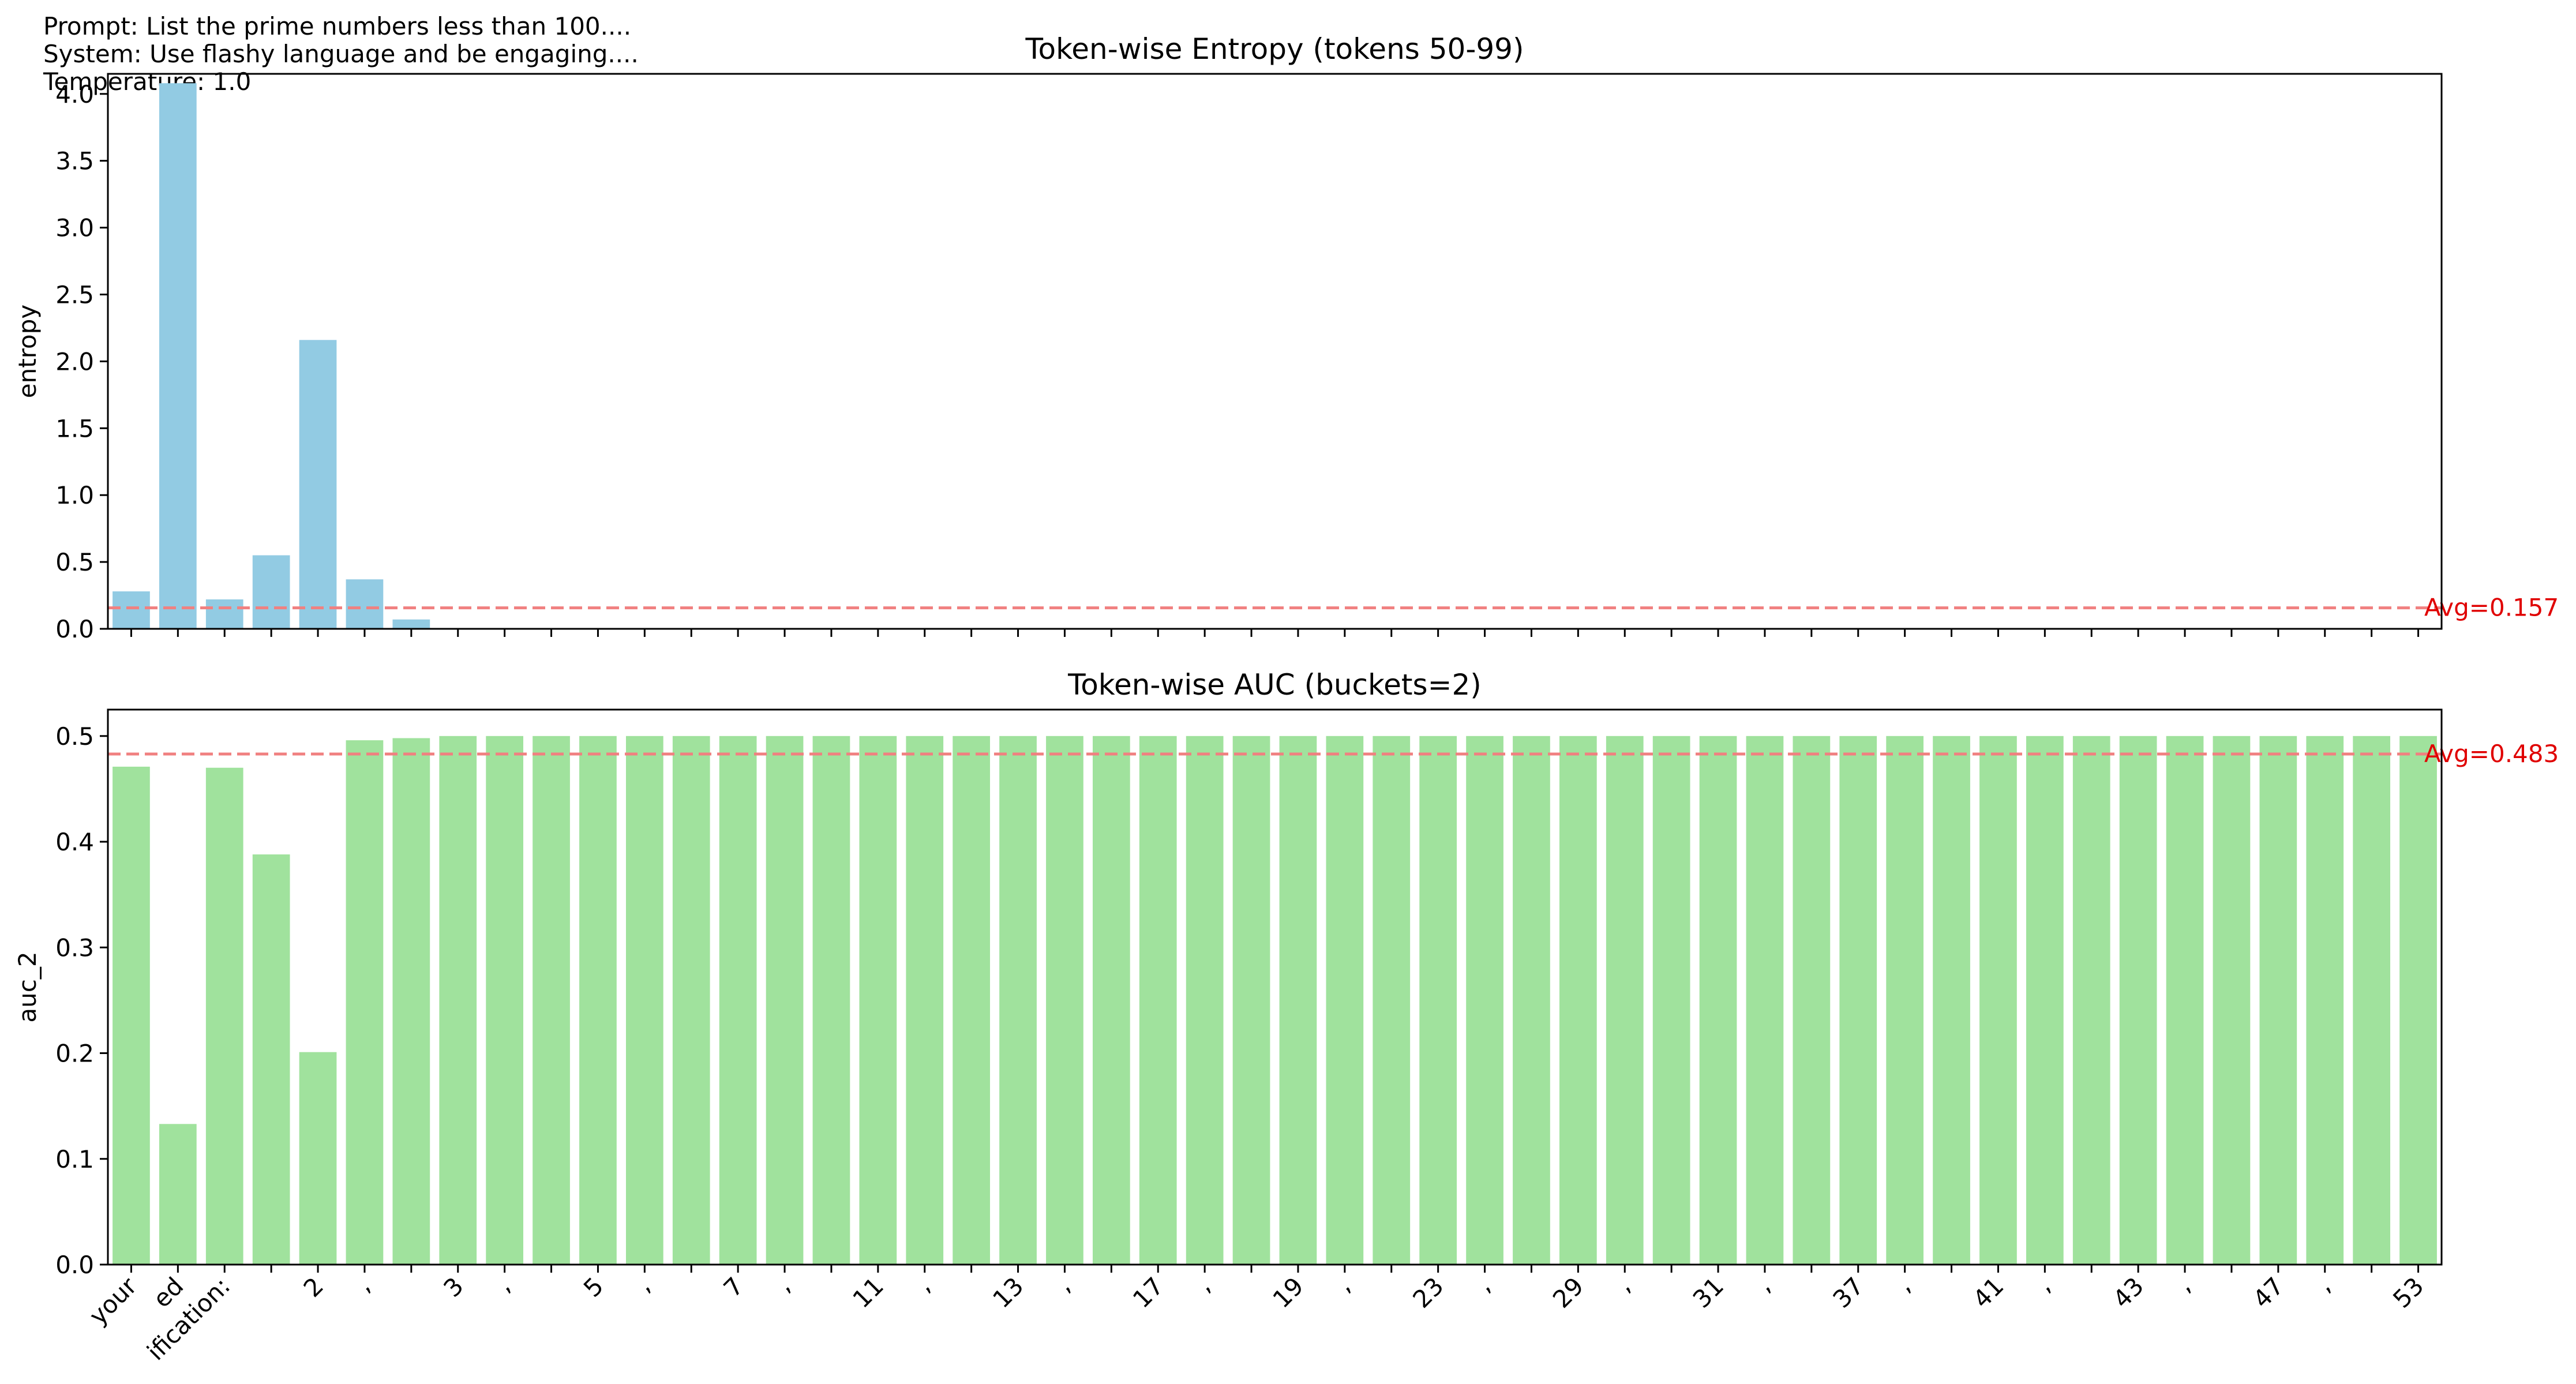 Image resolution: width=2576 pixels, height=1384 pixels. I want to click on panel-2-ytick-label-0: 0.0, so click(74, 1265).